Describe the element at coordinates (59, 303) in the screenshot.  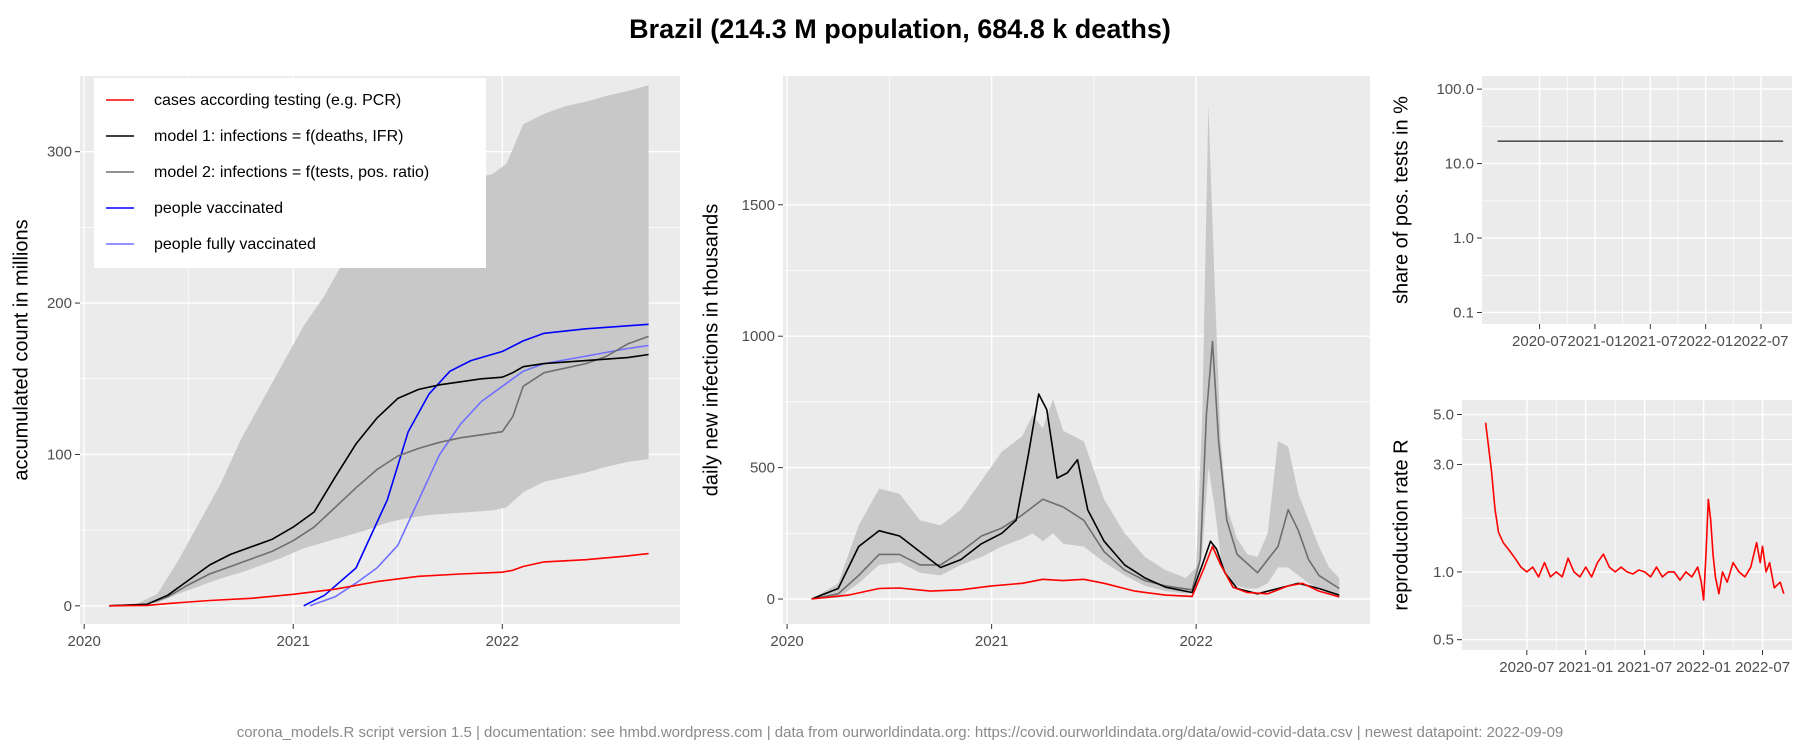
I see `y-tick-label: 200` at that location.